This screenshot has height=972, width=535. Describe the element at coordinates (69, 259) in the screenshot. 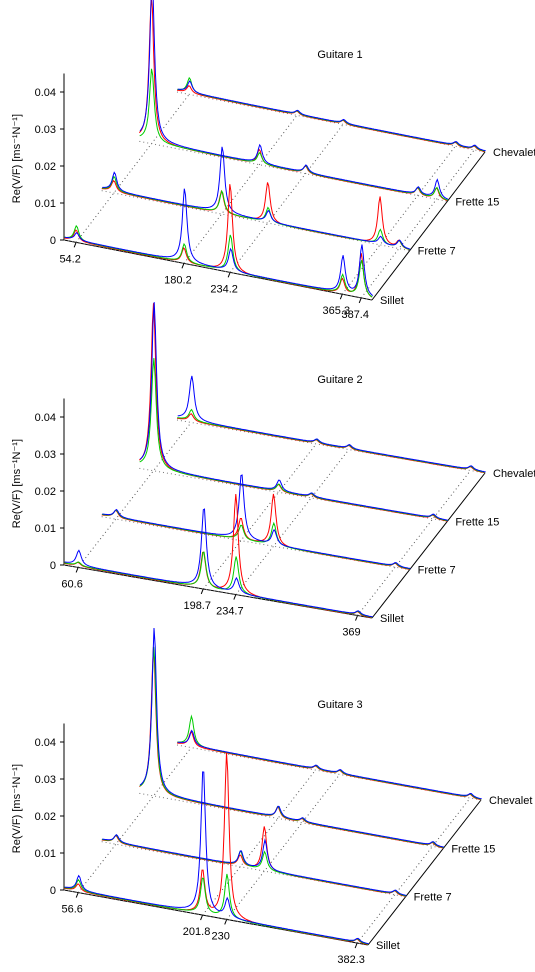

I see `x-tick-label: 54.2` at that location.